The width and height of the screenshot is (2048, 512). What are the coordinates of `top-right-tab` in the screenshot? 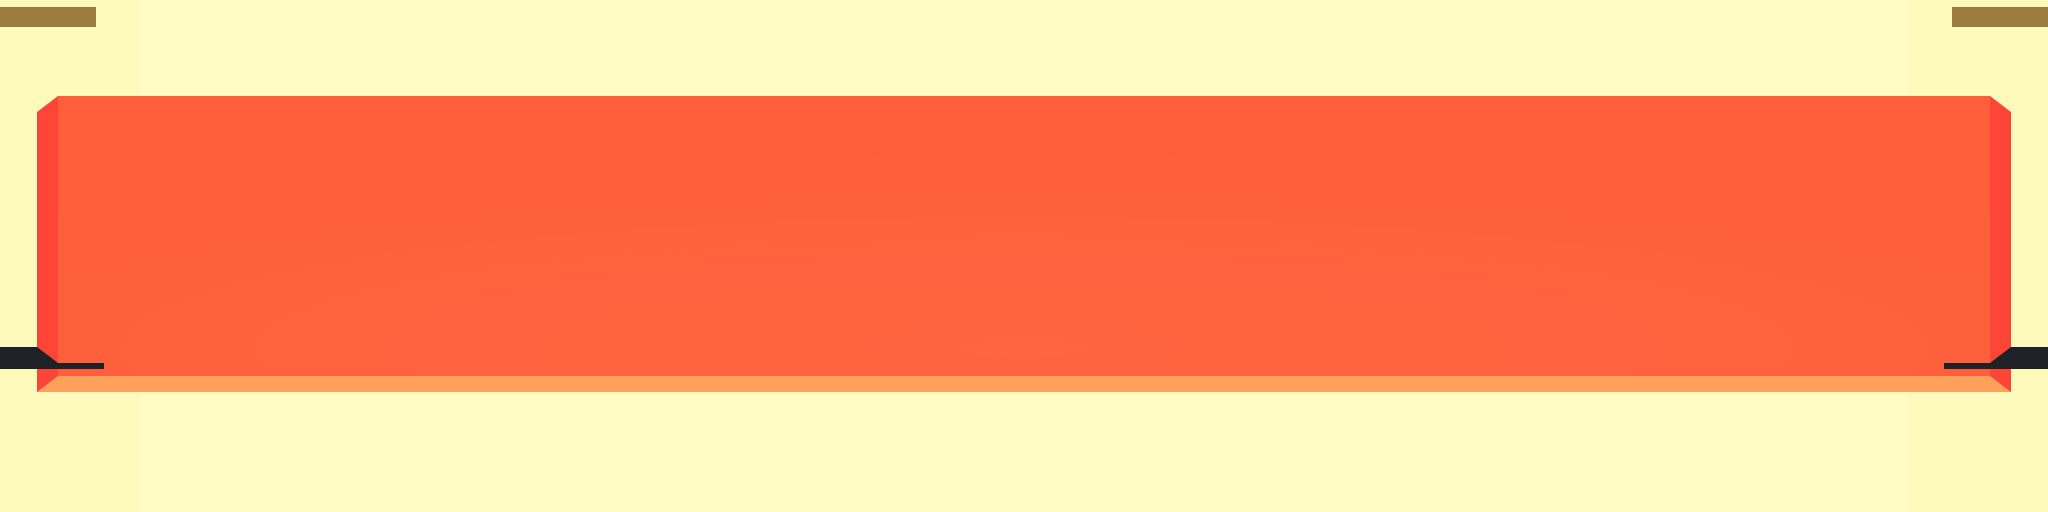 It's located at (2000, 17).